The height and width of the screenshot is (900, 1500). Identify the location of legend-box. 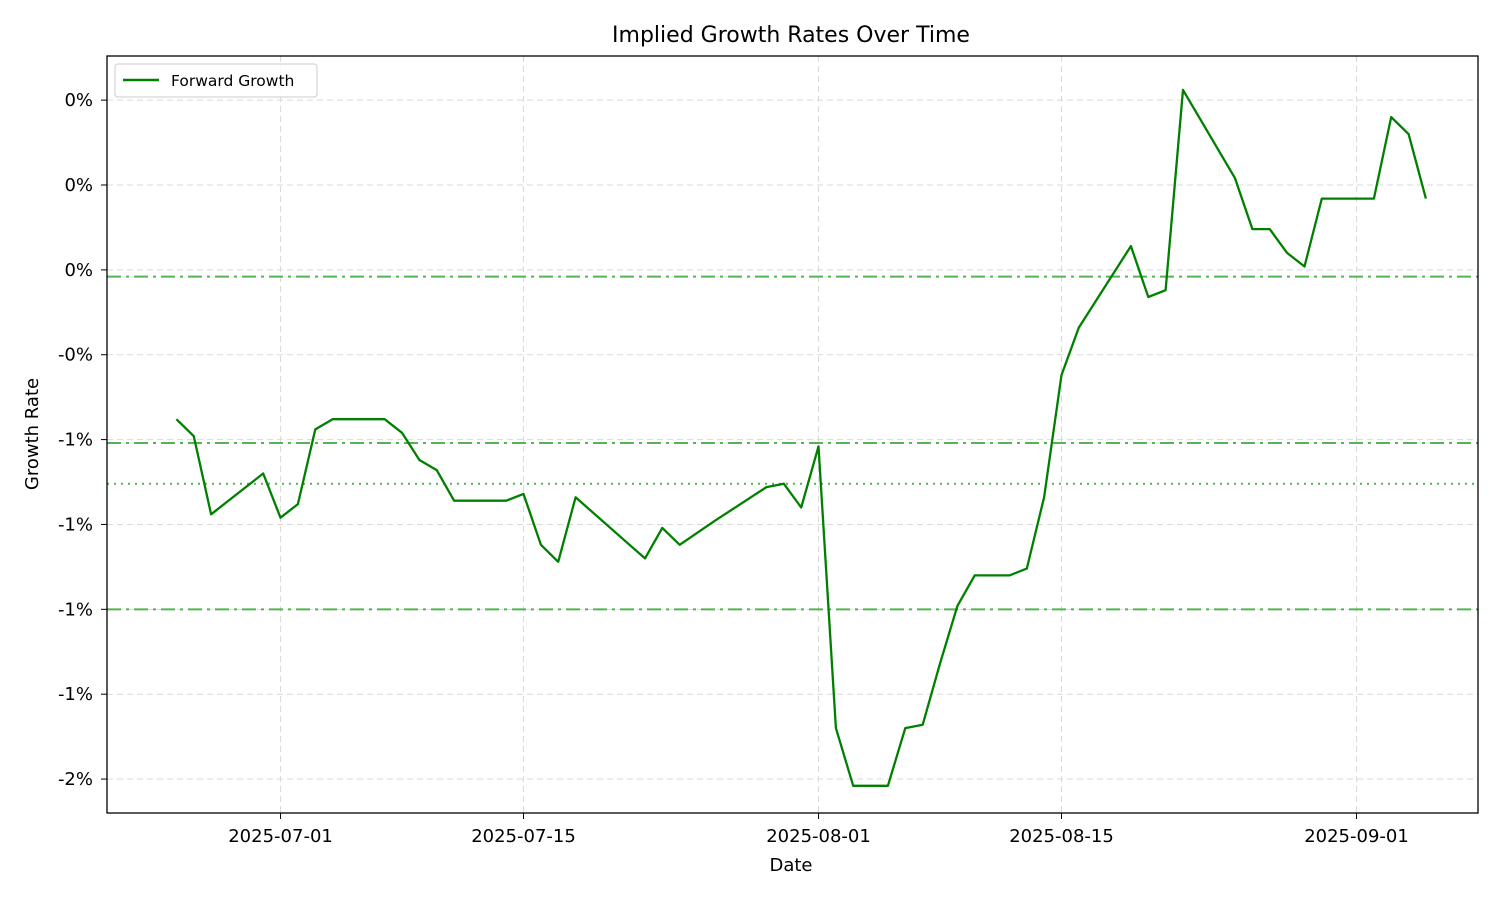
(216, 80).